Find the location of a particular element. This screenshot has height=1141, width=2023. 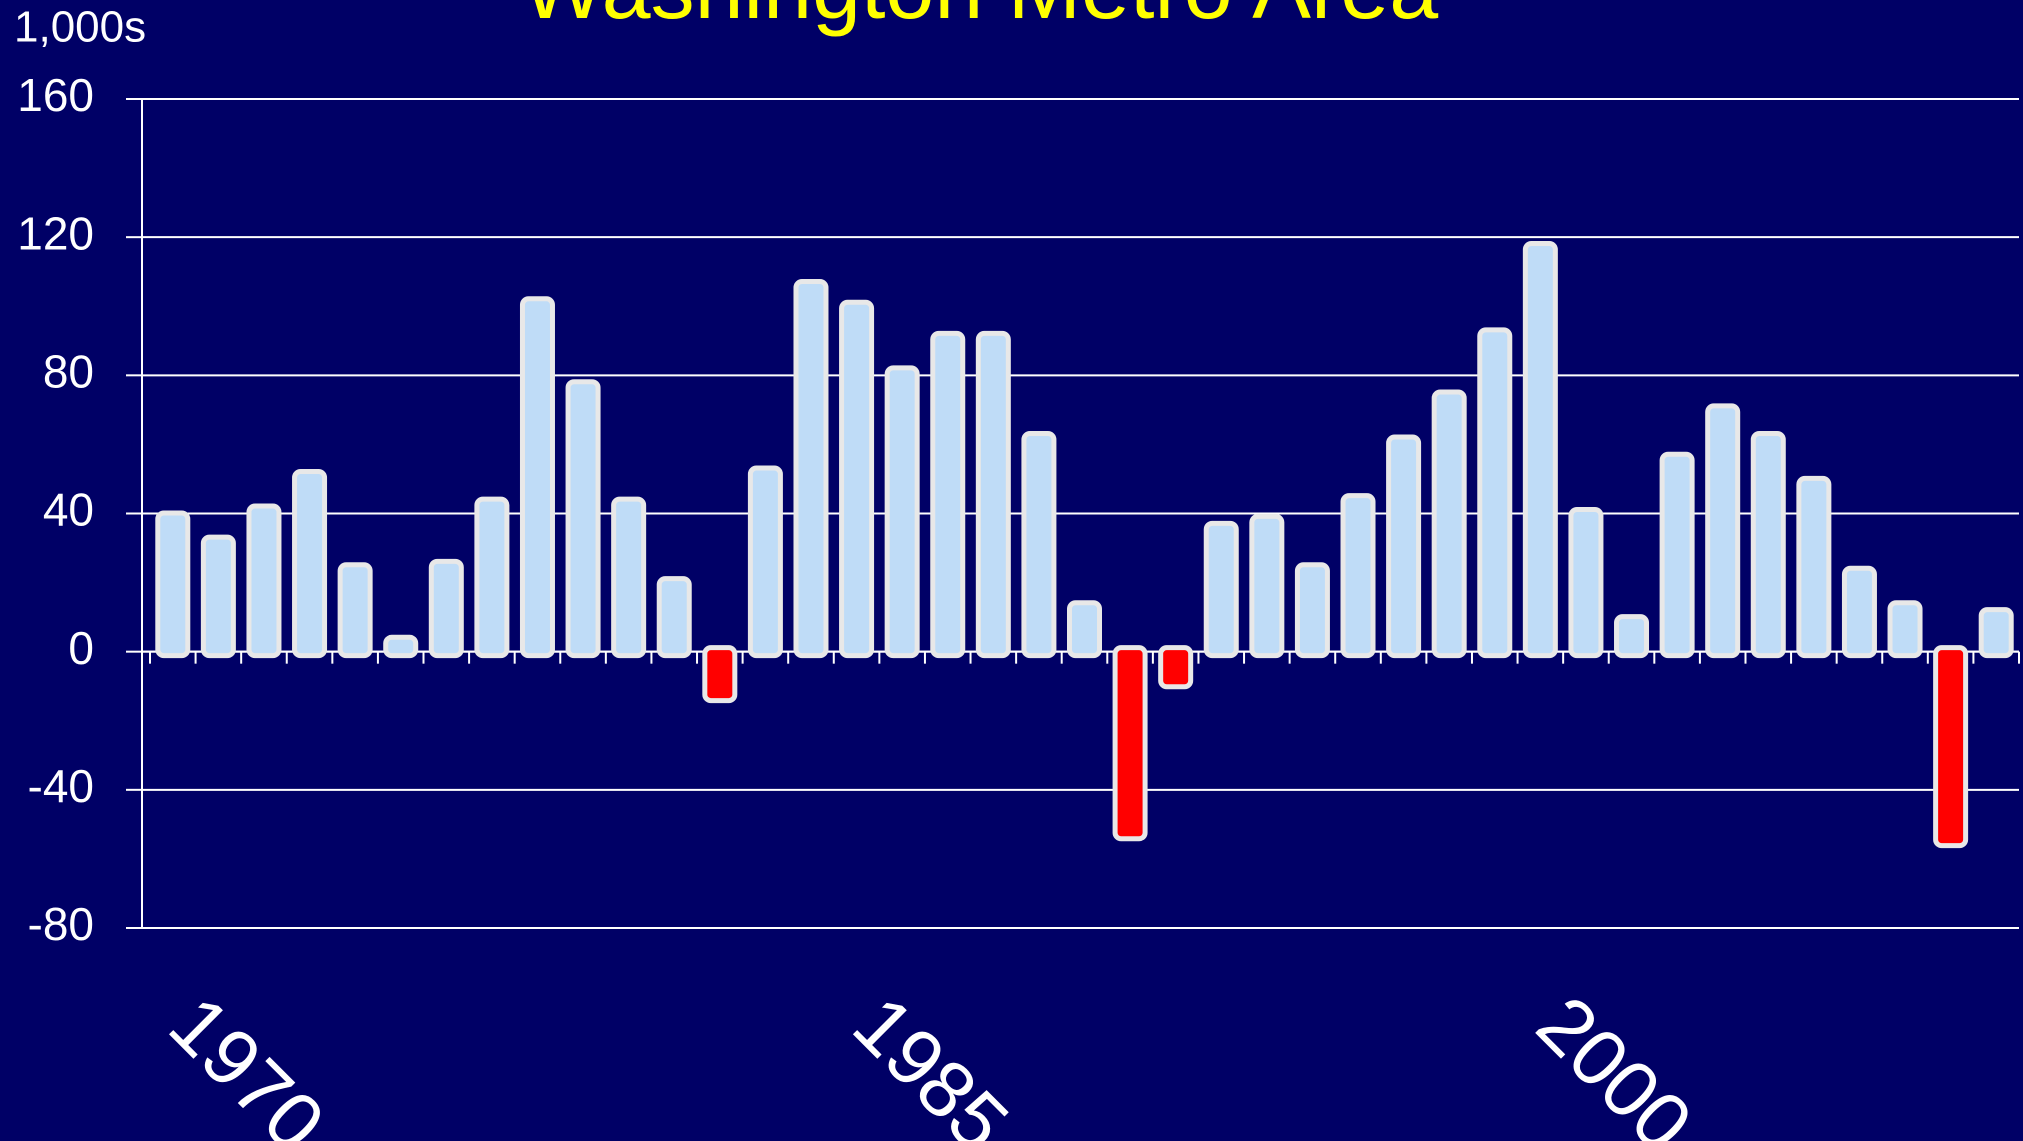

y-tick-label: 0 is located at coordinates (81, 648).